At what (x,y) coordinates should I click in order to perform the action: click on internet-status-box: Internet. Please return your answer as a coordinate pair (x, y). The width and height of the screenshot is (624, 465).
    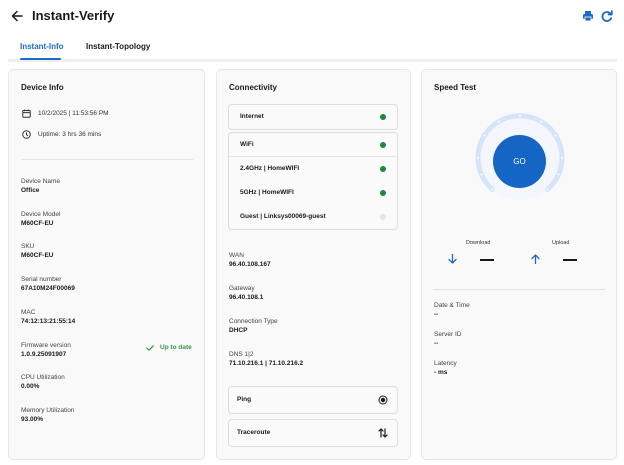
    Looking at the image, I should click on (313, 117).